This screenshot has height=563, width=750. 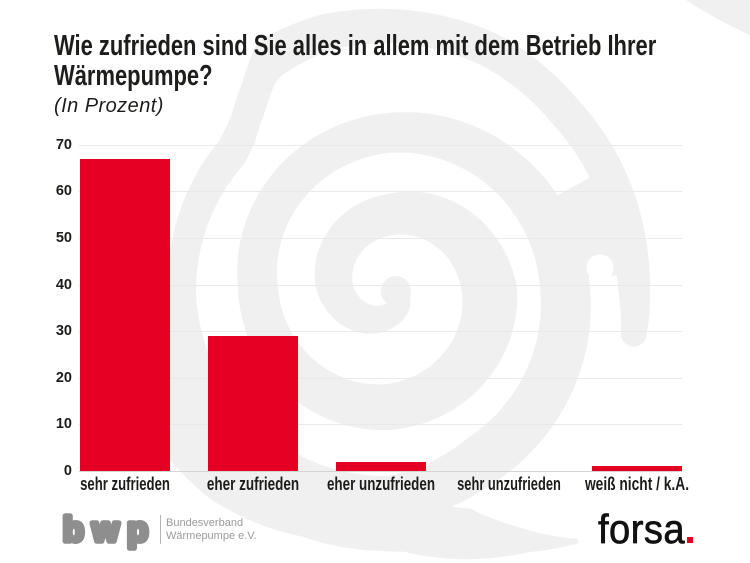 I want to click on svg-text: bwp, so click(x=109, y=530).